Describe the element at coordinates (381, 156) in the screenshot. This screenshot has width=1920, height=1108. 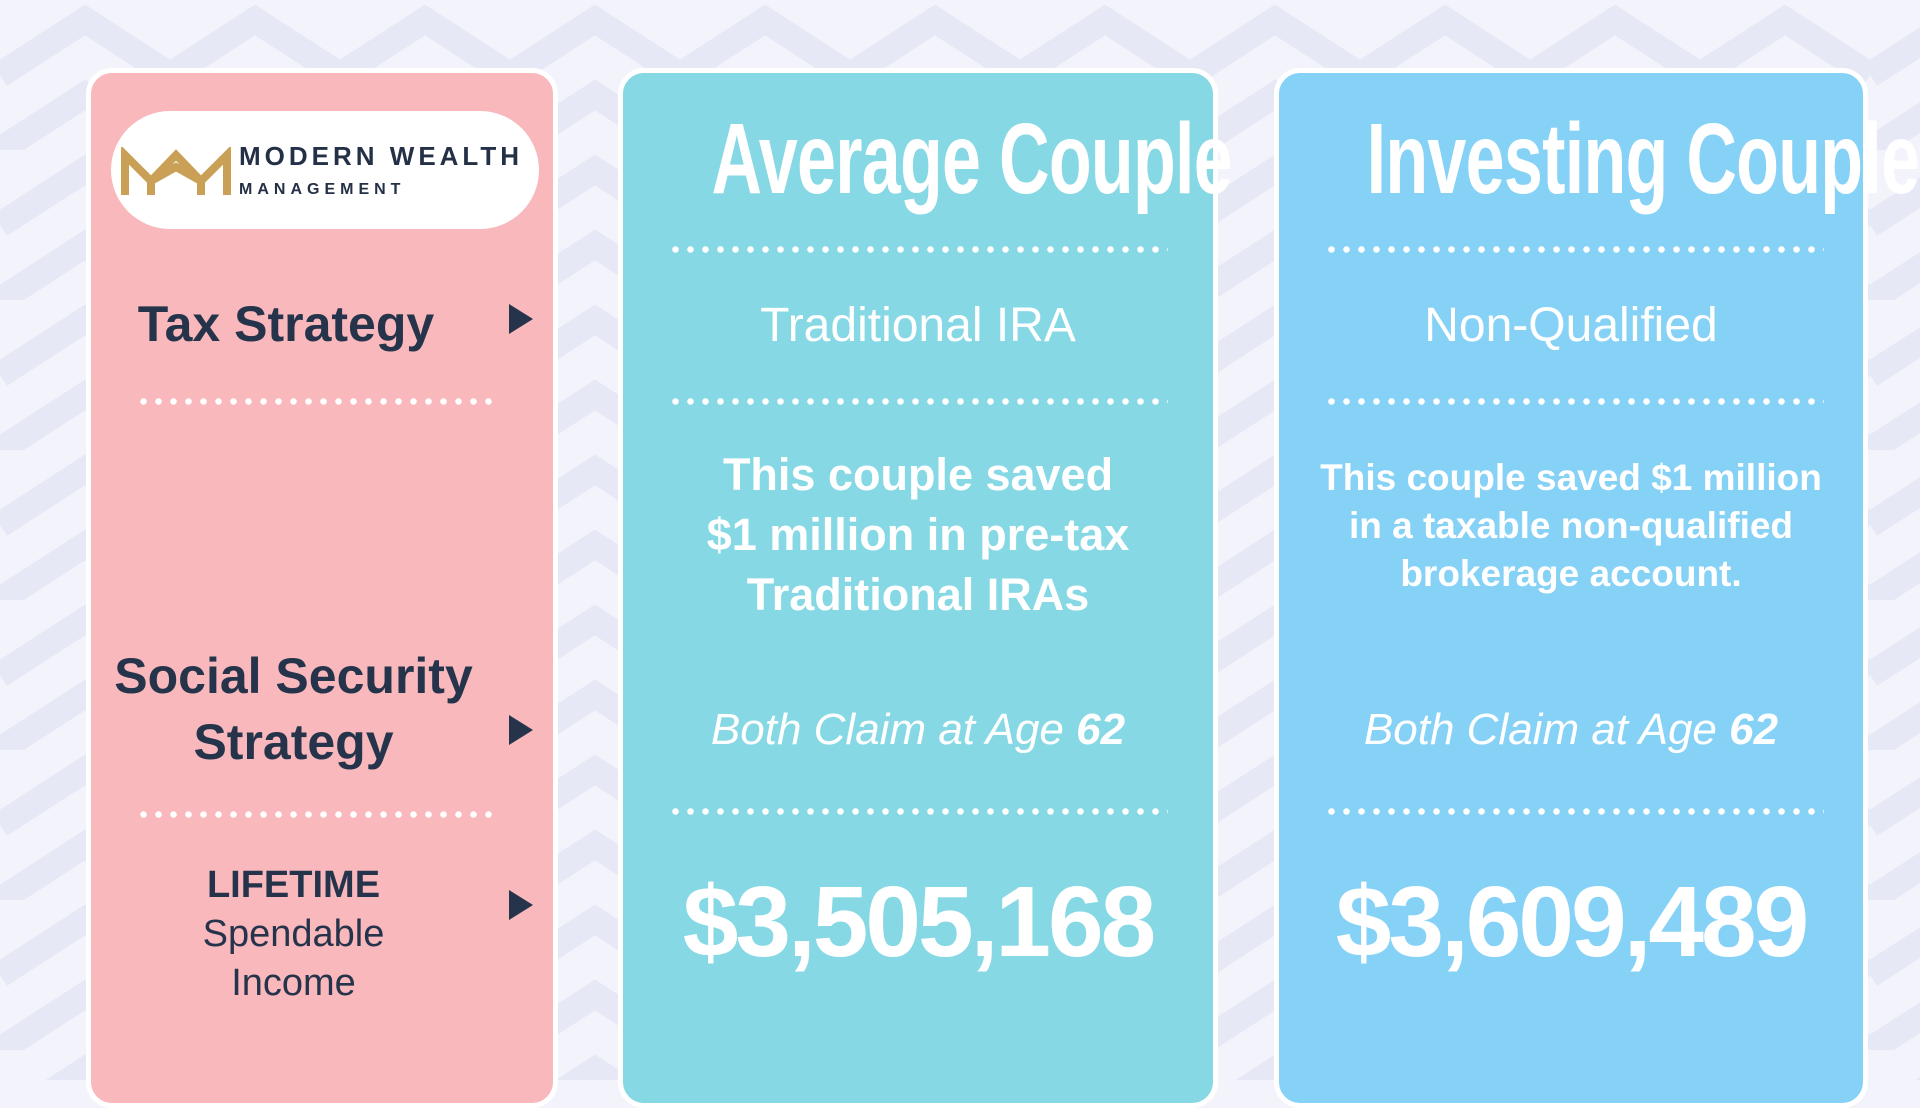
I see `brand-name: MODERN WEALTH` at that location.